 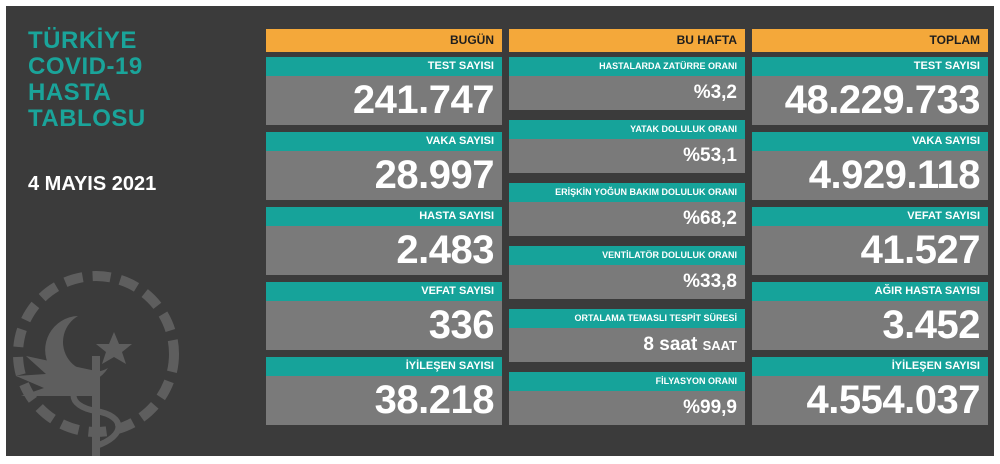 What do you see at coordinates (870, 400) in the screenshot?
I see `card-value: 4.554.037` at bounding box center [870, 400].